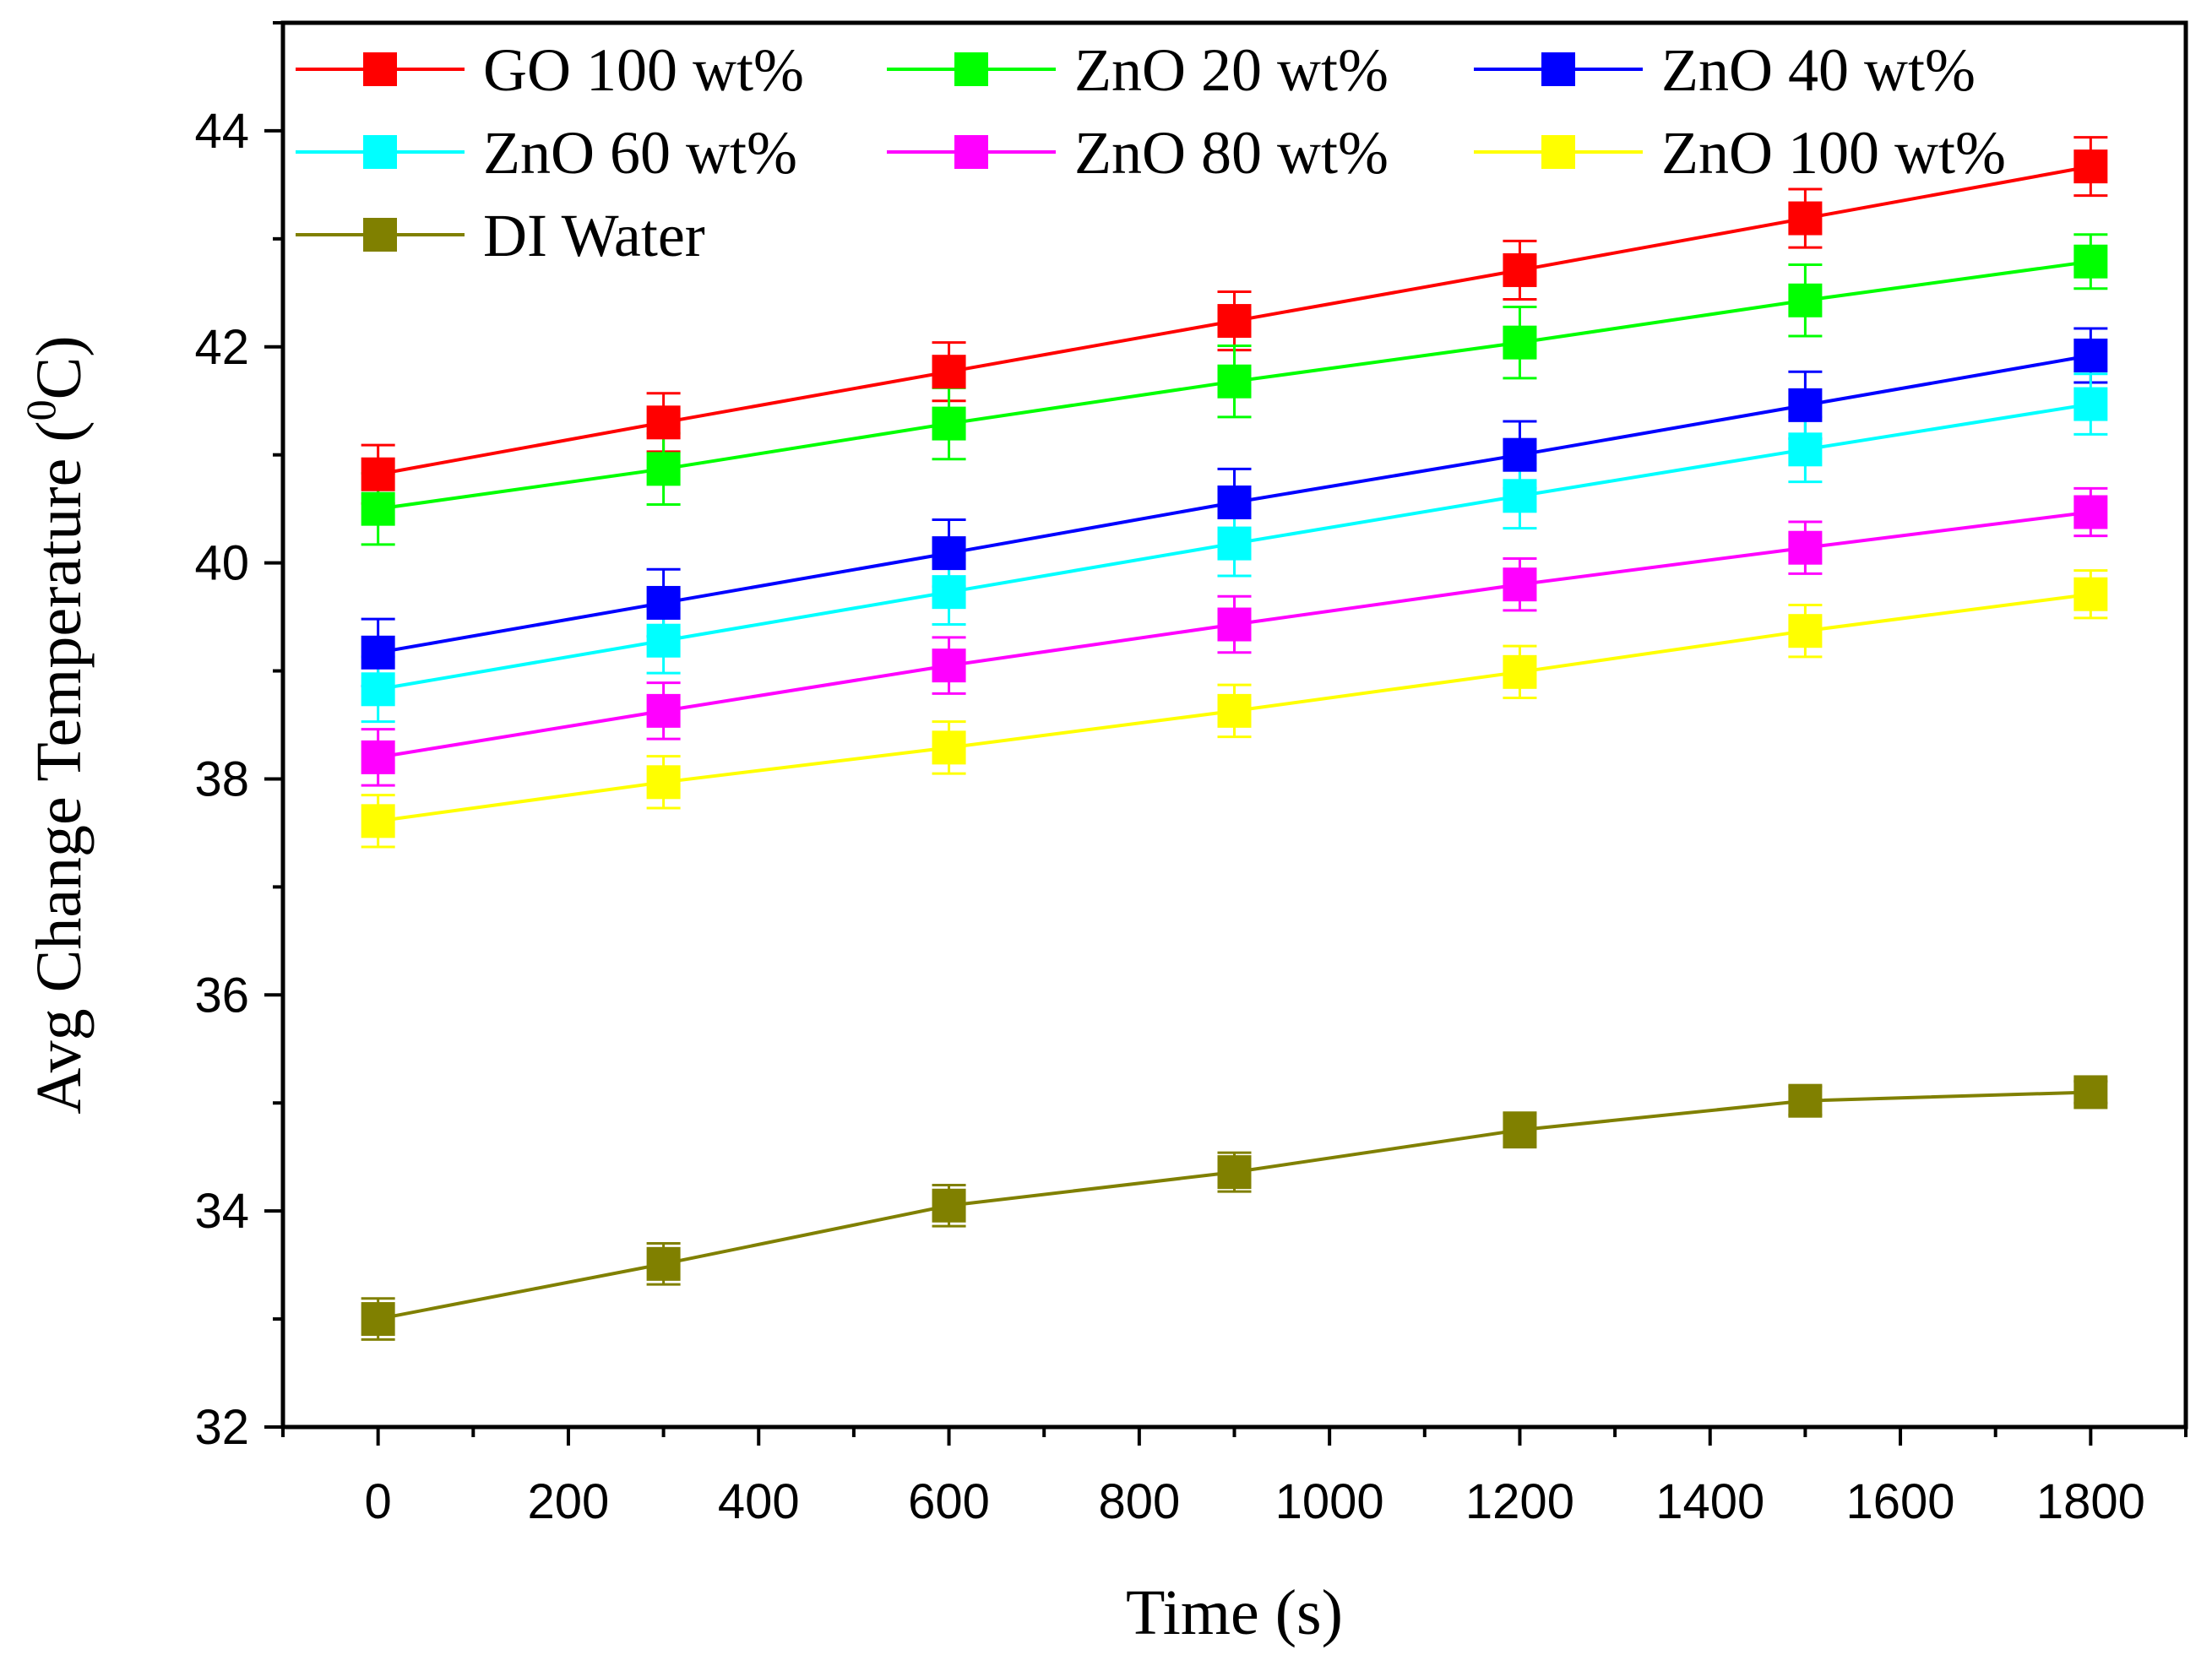  I want to click on y-axis-label: Avg Change Temperature (0C), so click(56, 724).